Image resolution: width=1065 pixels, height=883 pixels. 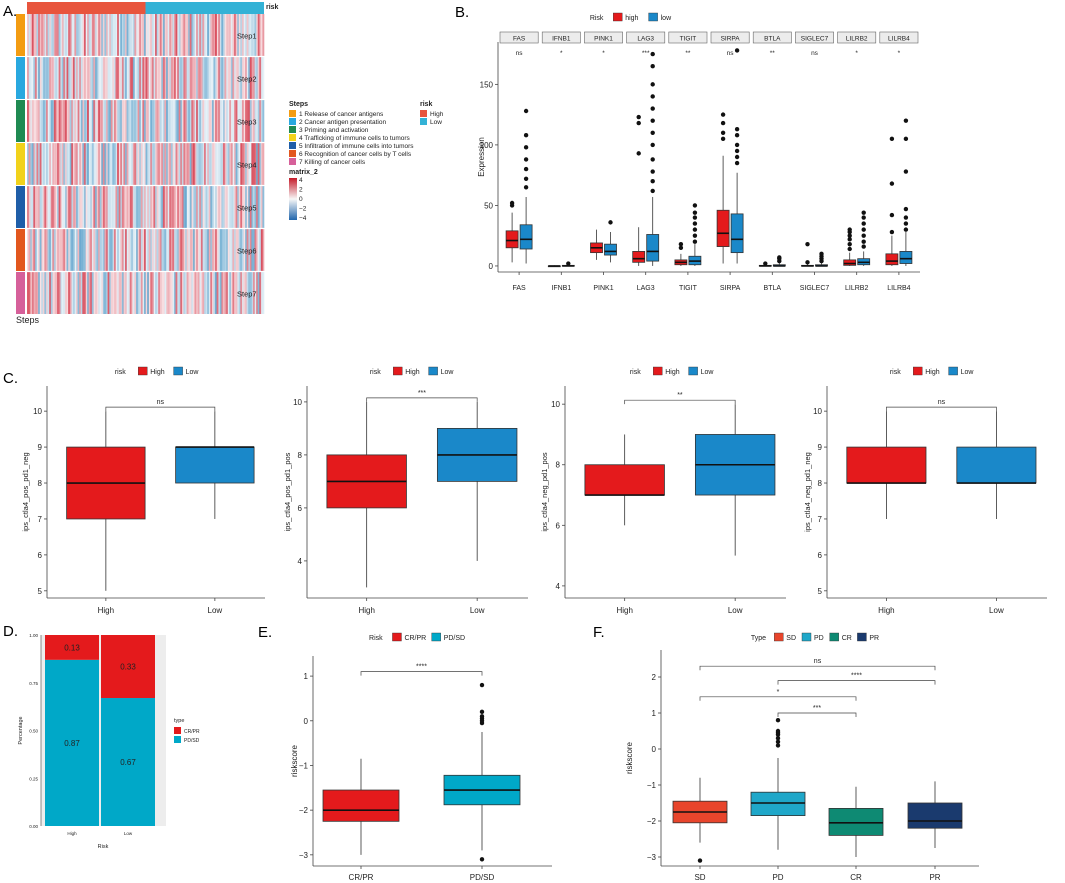 I want to click on box-low-box, so click(x=996, y=465).